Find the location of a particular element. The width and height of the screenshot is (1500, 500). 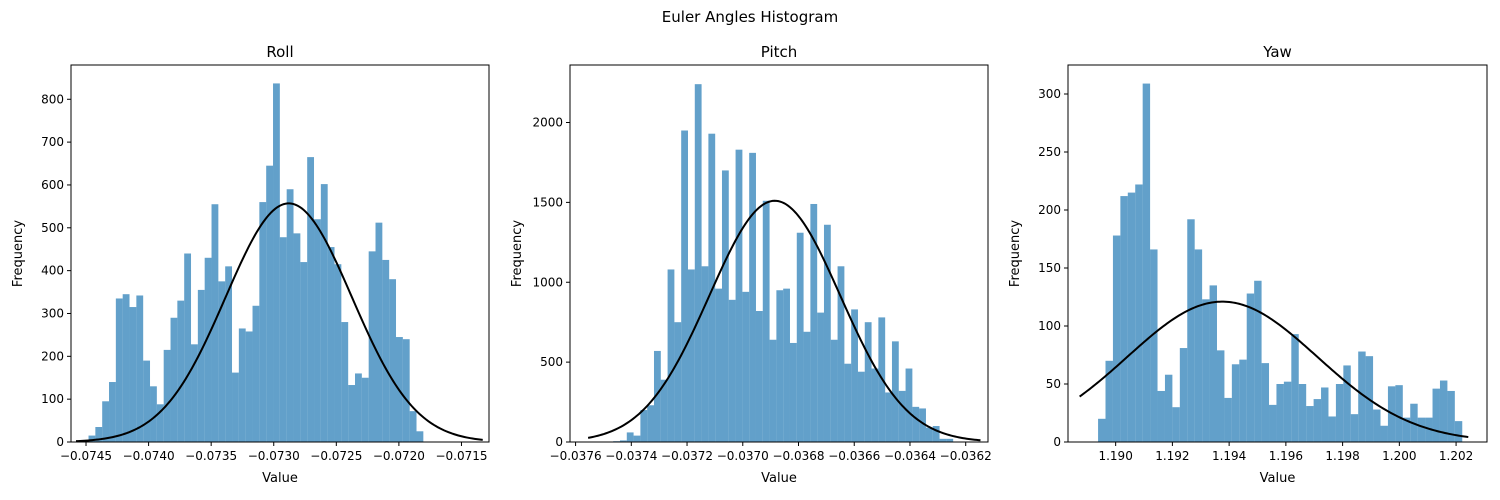

roll-x-tick-label: −0.0740 is located at coordinates (149, 456).